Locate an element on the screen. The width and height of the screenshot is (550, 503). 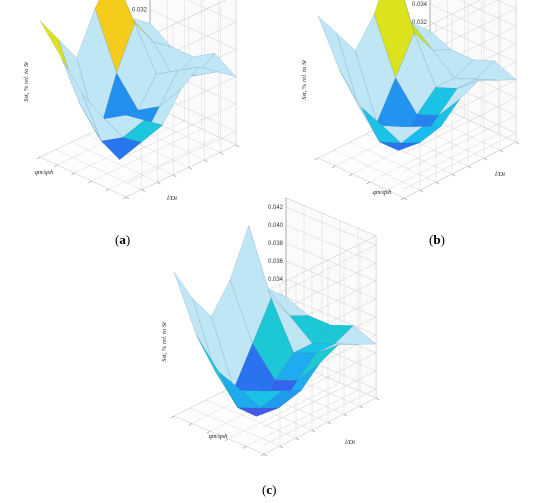
caption-b: (b) is located at coordinates (437, 240).